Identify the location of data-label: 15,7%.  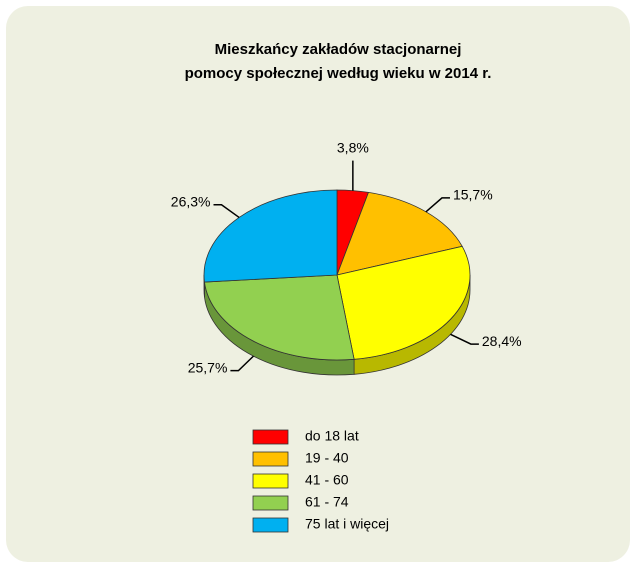
(473, 195).